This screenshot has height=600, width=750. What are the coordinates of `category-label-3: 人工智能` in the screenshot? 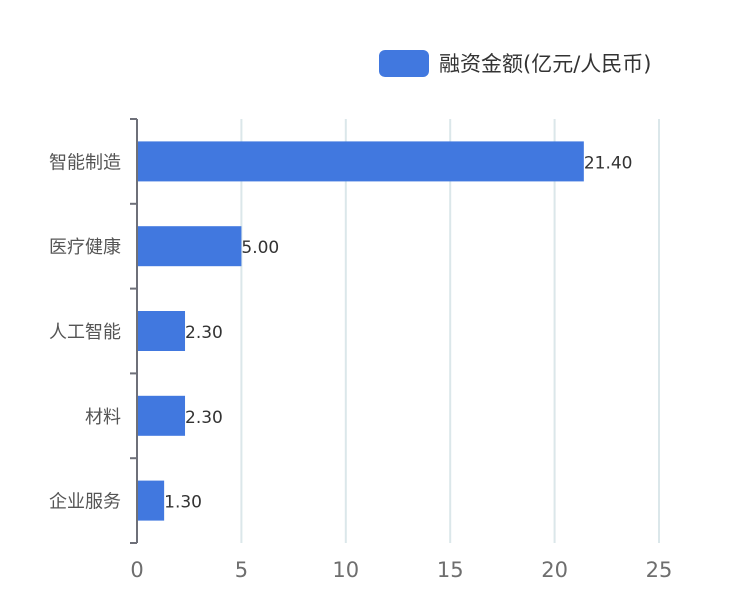 It's located at (85, 332).